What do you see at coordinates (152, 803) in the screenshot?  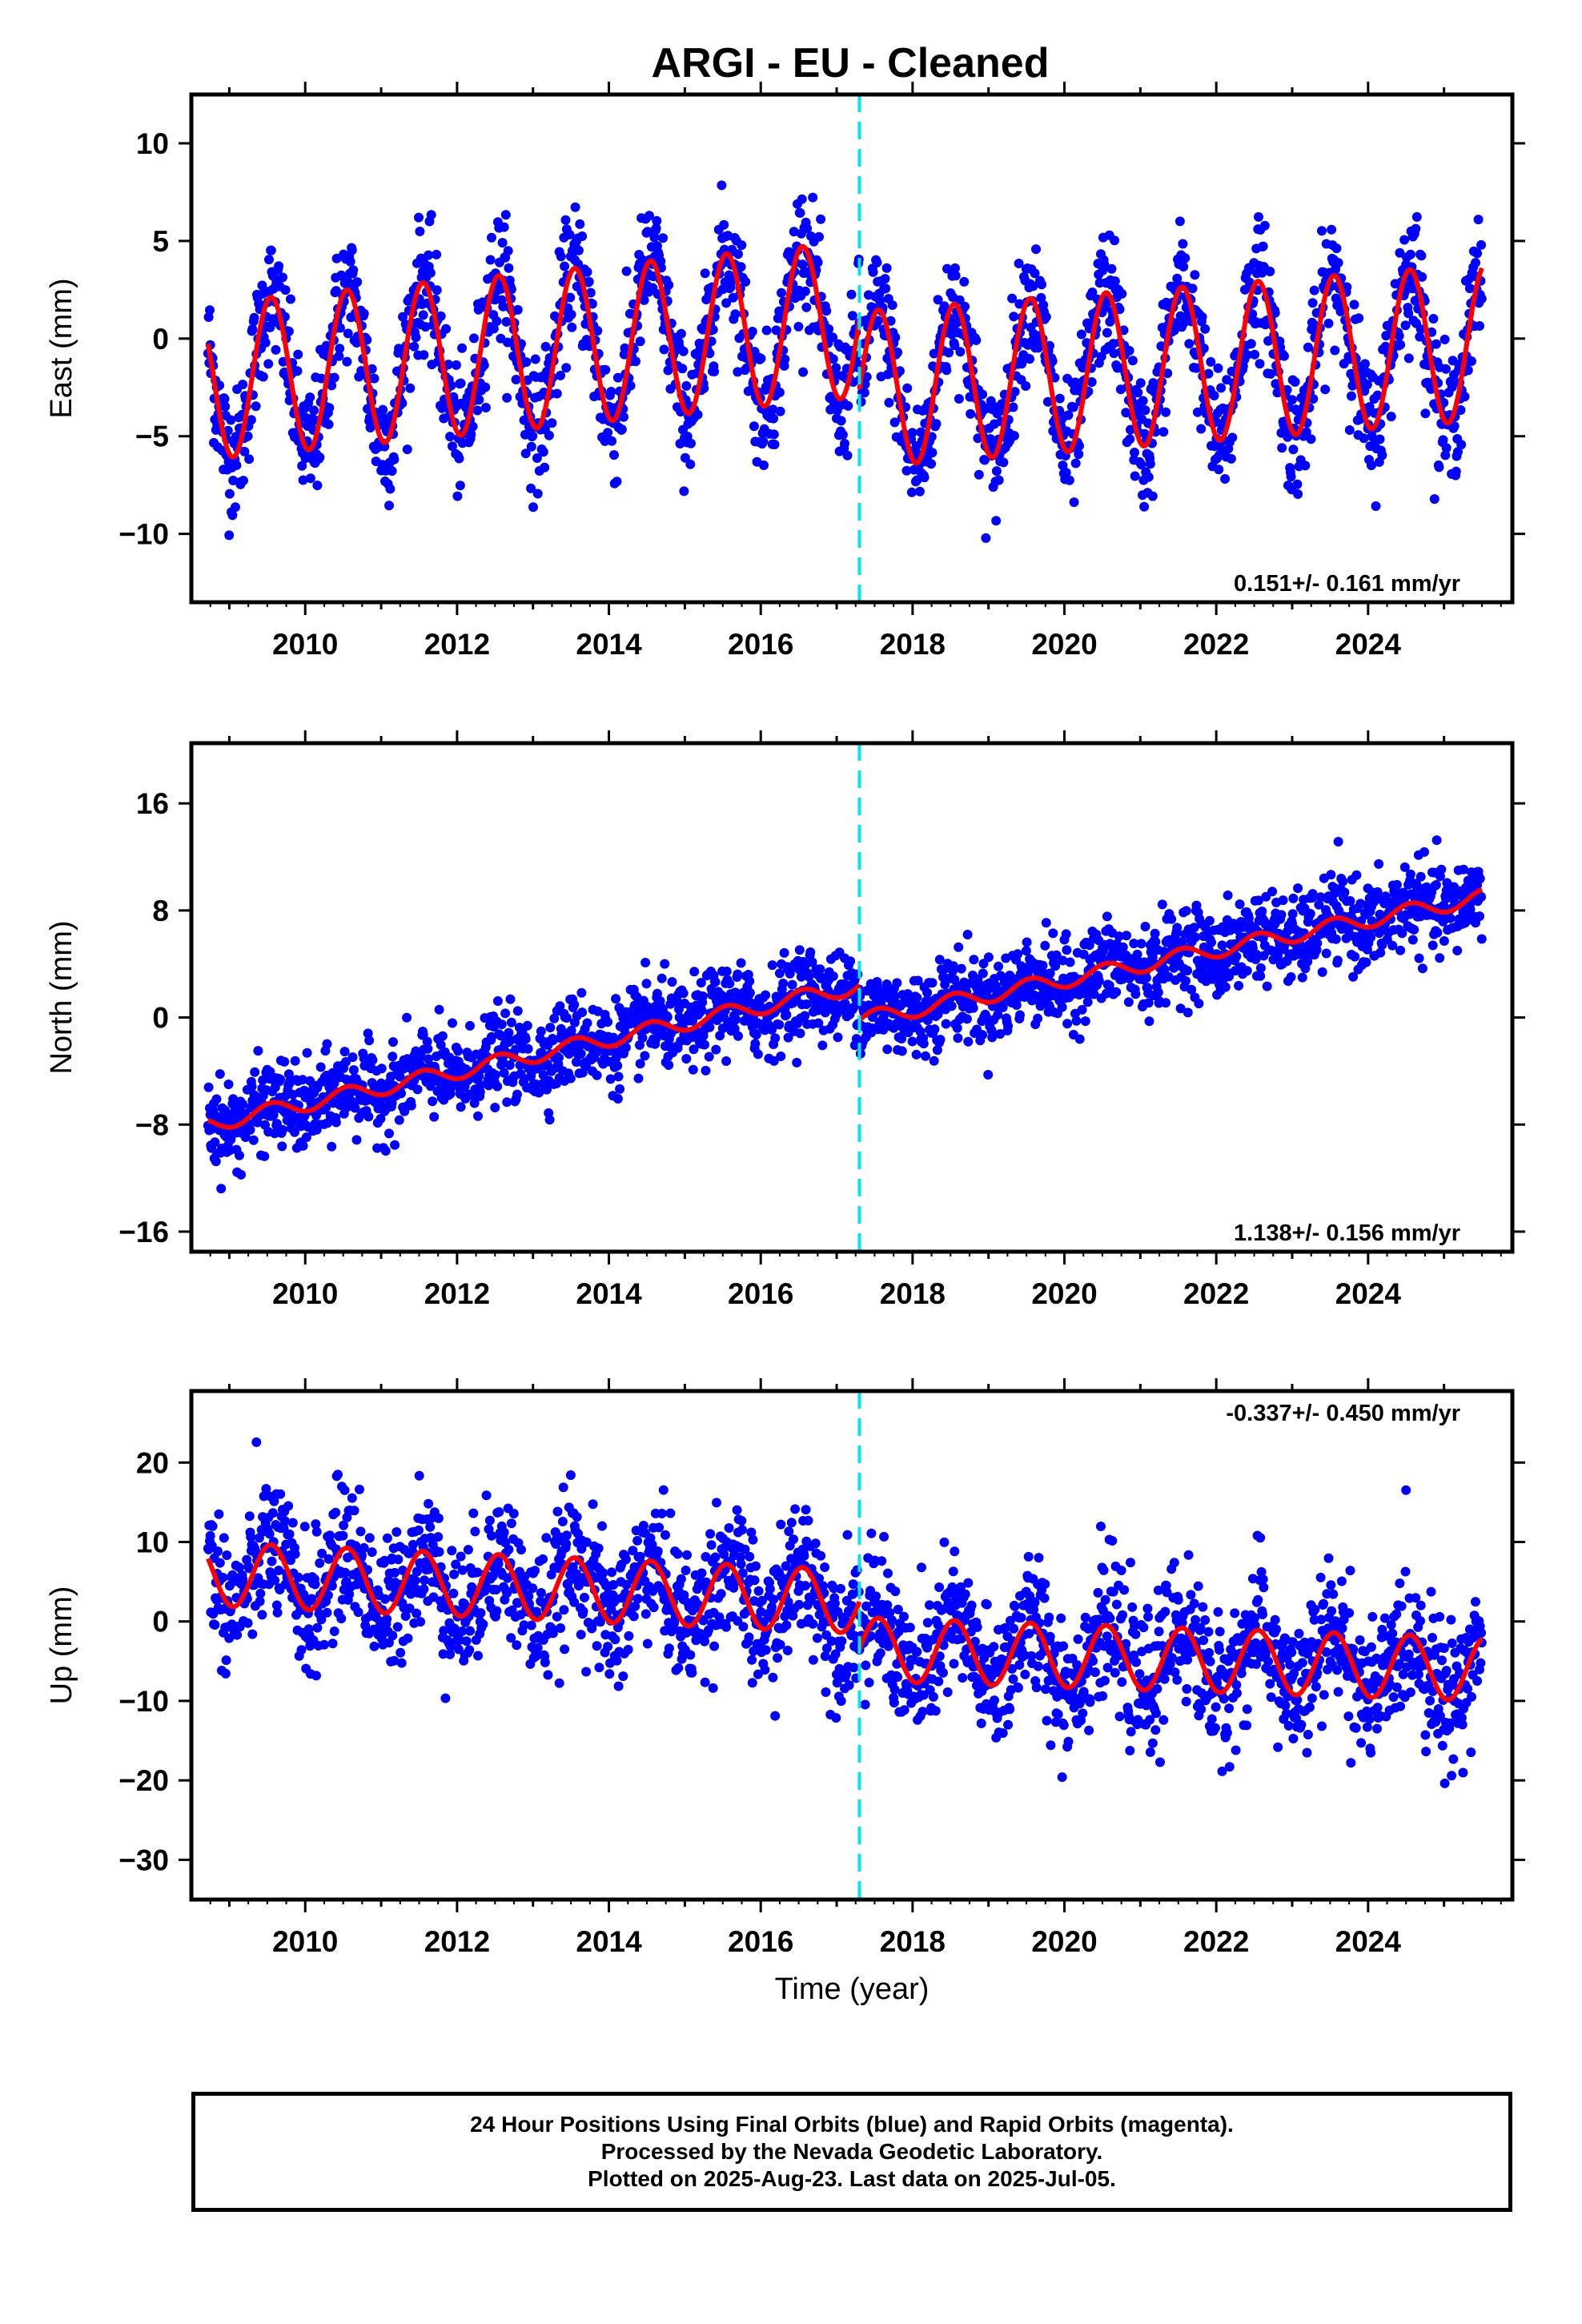 I see `y-tick-label: 16` at bounding box center [152, 803].